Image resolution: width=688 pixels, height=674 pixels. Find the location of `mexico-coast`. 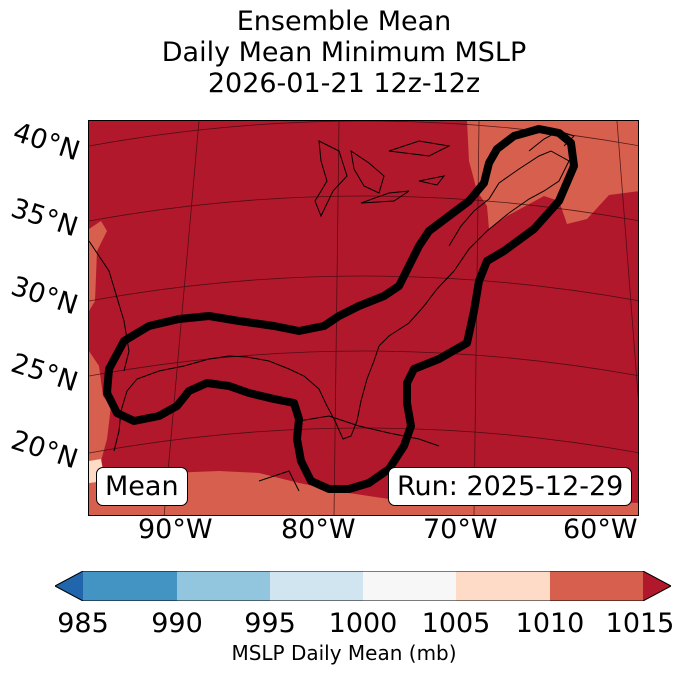

mexico-coast is located at coordinates (109, 306).